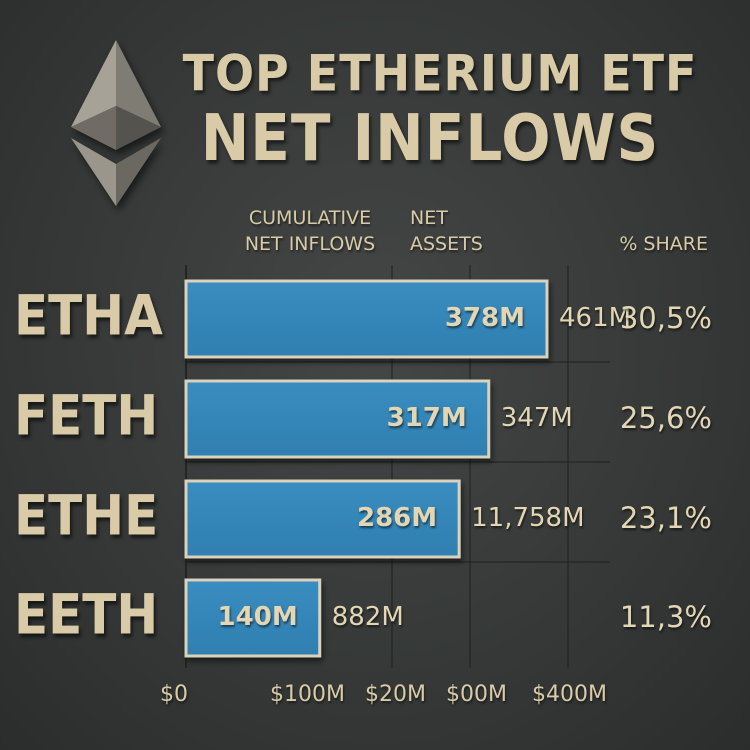 This screenshot has height=750, width=750. What do you see at coordinates (174, 694) in the screenshot?
I see `x-tick-label: $0` at bounding box center [174, 694].